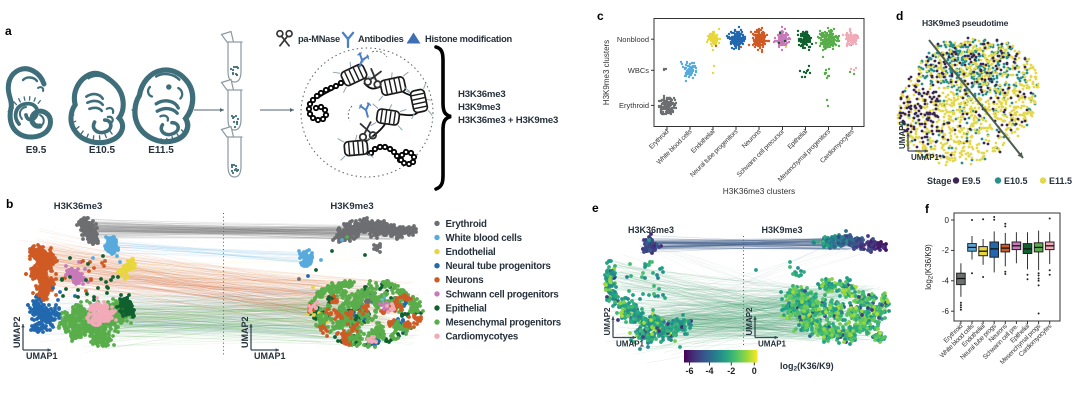  What do you see at coordinates (638, 70) in the screenshot?
I see `svg-text: WBCs` at bounding box center [638, 70].